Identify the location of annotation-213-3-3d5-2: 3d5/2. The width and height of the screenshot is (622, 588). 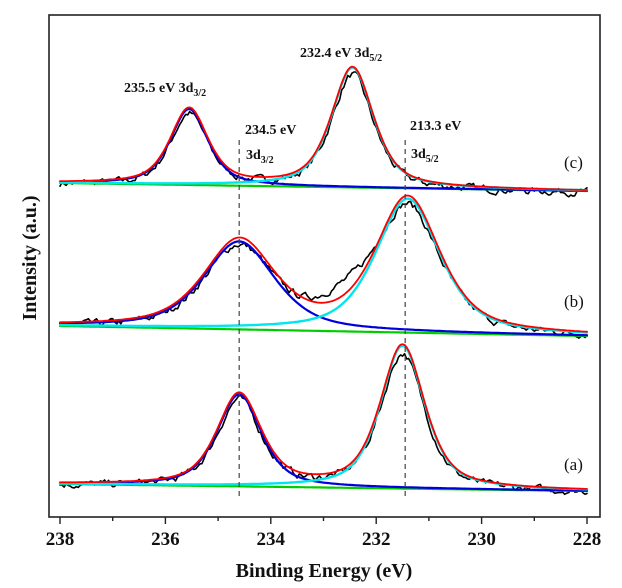
(425, 156).